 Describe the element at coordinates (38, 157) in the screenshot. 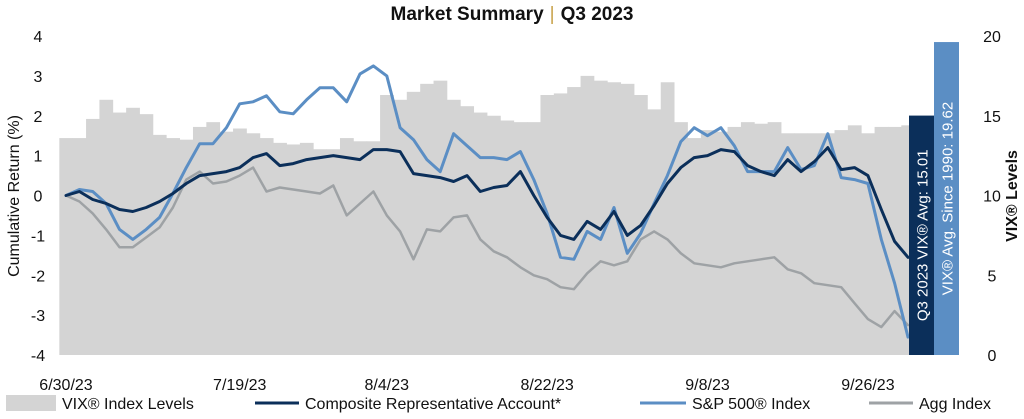

I see `y-tick-label: 1` at that location.